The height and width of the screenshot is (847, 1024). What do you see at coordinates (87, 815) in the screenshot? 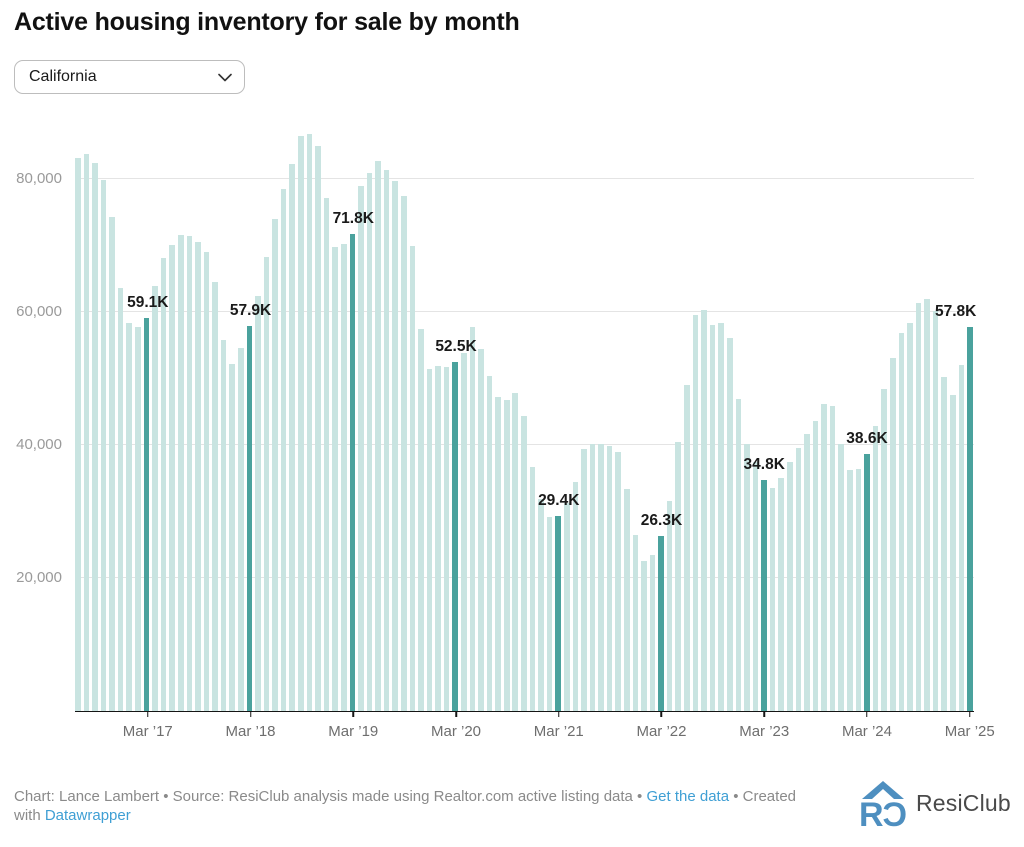
I see `datawrapper-link: Datawrapper` at bounding box center [87, 815].